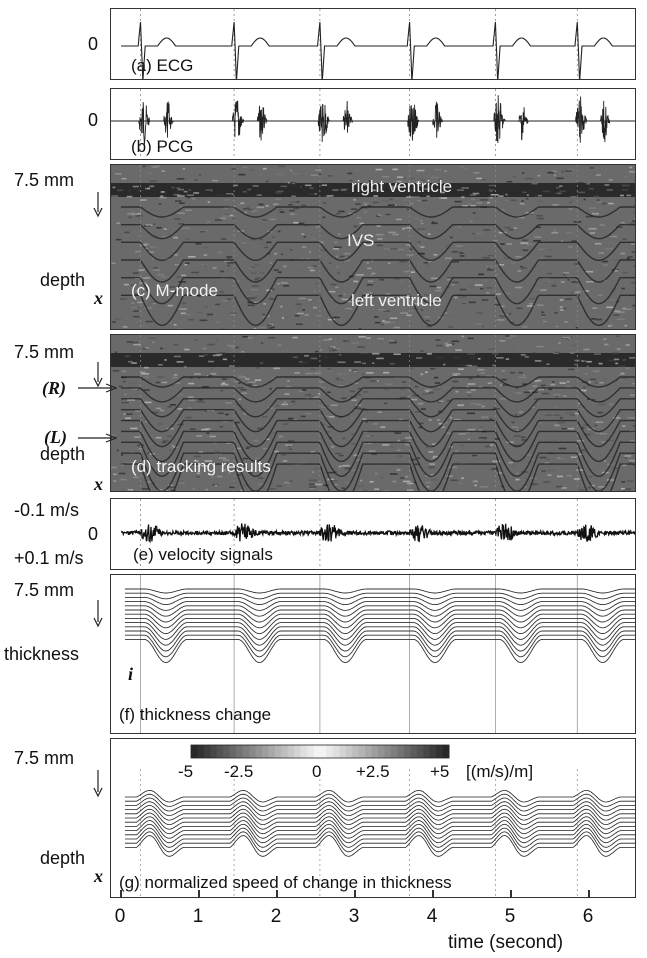  Describe the element at coordinates (379, 842) in the screenshot. I see `speed-trace` at that location.